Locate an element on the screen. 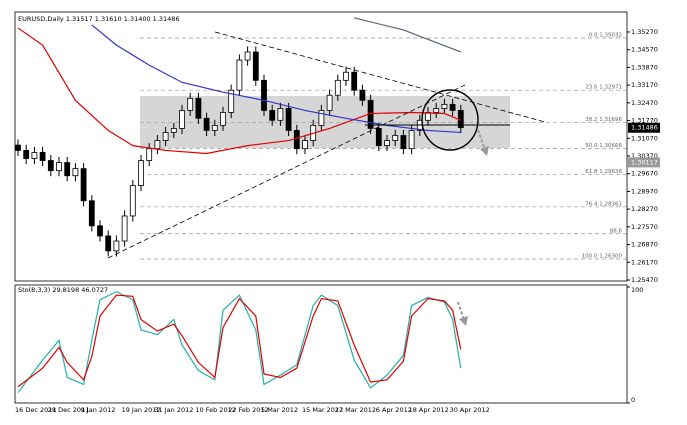  fib-label: 61.8 1.29636 is located at coordinates (603, 172).